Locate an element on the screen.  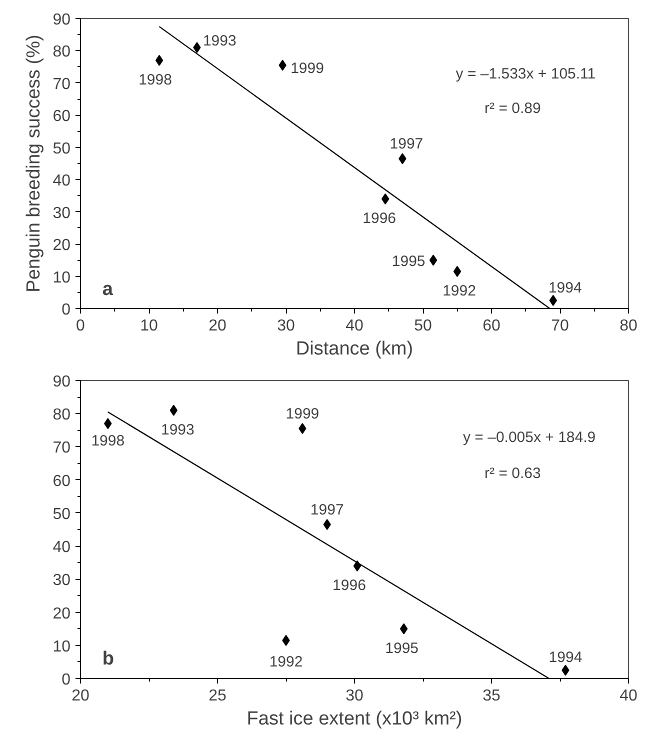
annotation: y = –0.005x + 184.9 is located at coordinates (529, 437).